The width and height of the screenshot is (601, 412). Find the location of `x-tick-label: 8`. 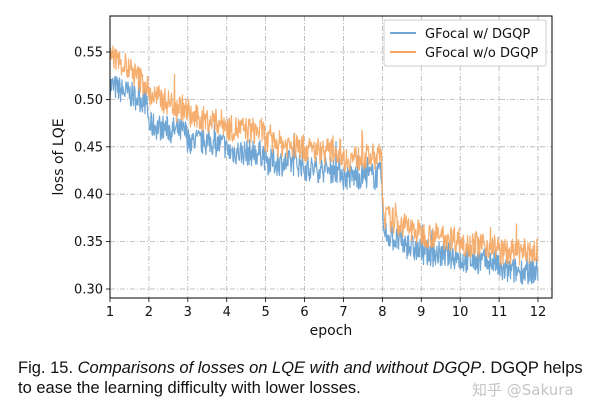

x-tick-label: 8 is located at coordinates (382, 312).